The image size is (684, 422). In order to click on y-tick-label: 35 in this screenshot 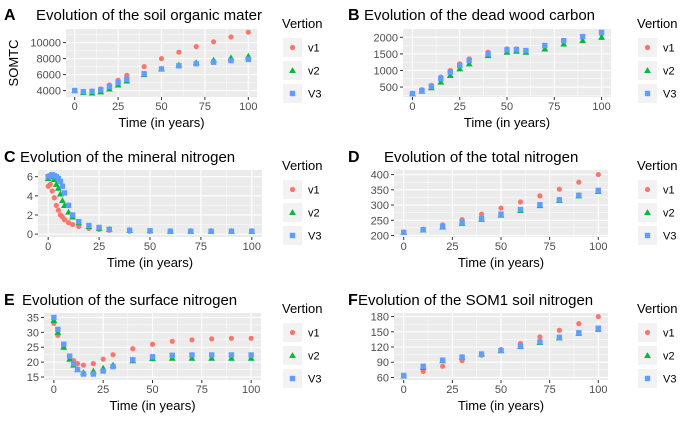, I will do `click(33, 318)`.